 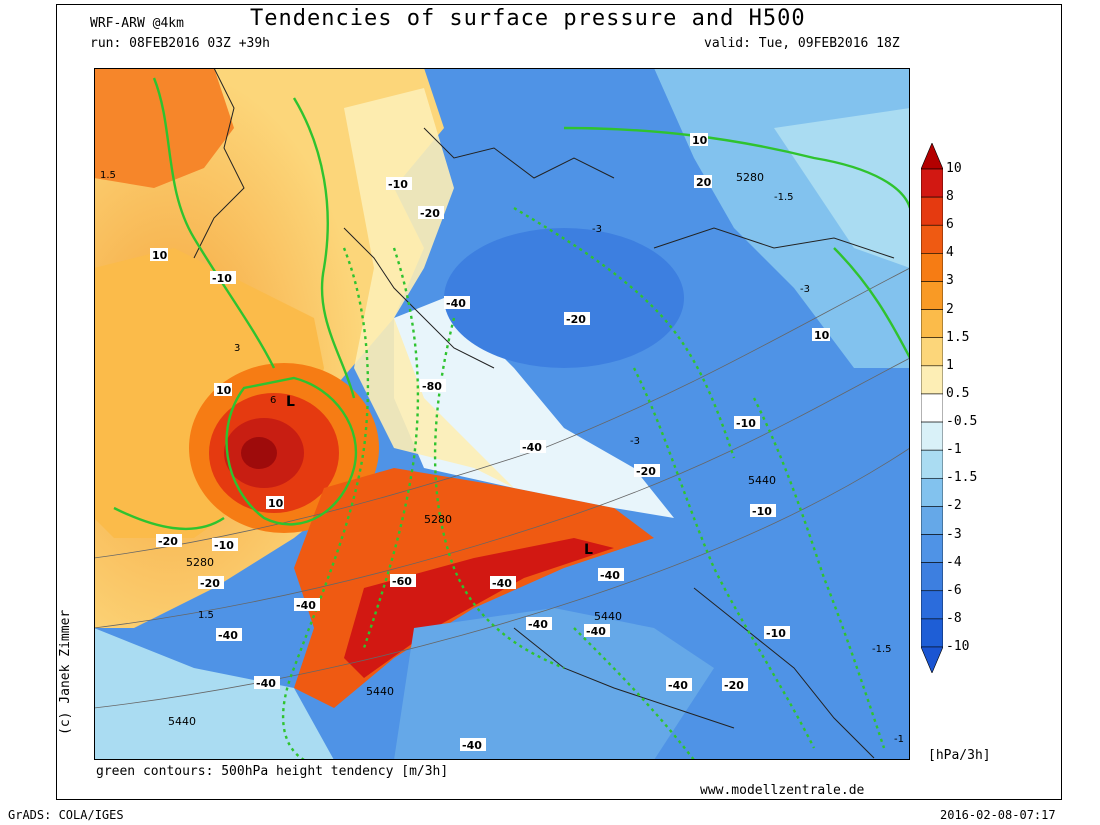 I want to click on map-label: 6, so click(x=273, y=400).